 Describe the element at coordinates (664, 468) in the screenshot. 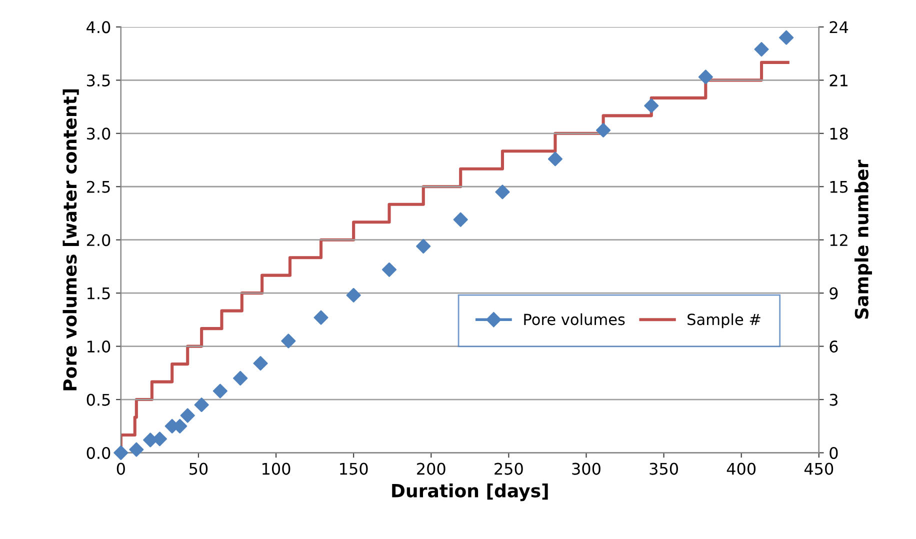

I see `x-tick-label: 350` at that location.